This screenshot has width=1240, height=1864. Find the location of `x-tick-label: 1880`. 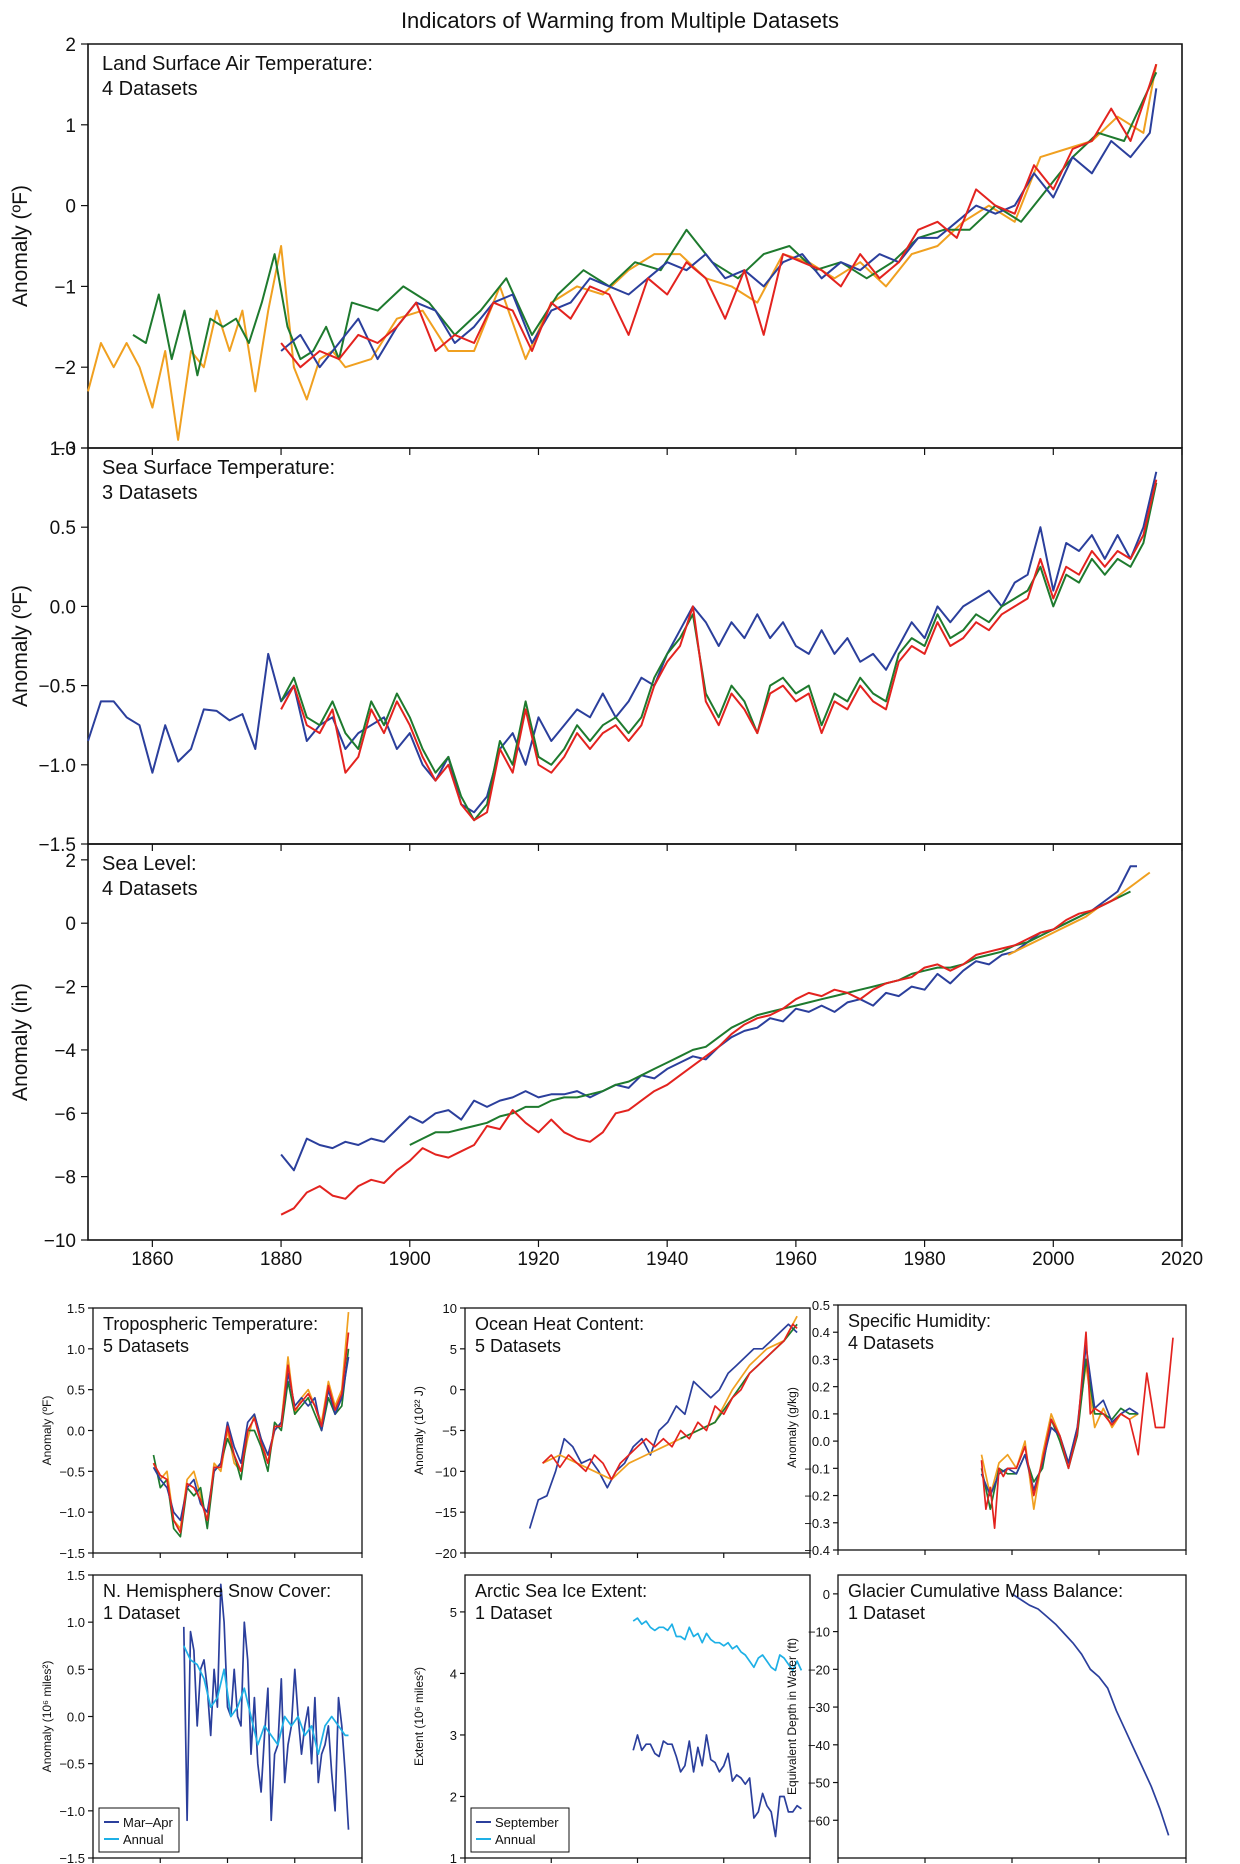

x-tick-label: 1880 is located at coordinates (281, 1259).